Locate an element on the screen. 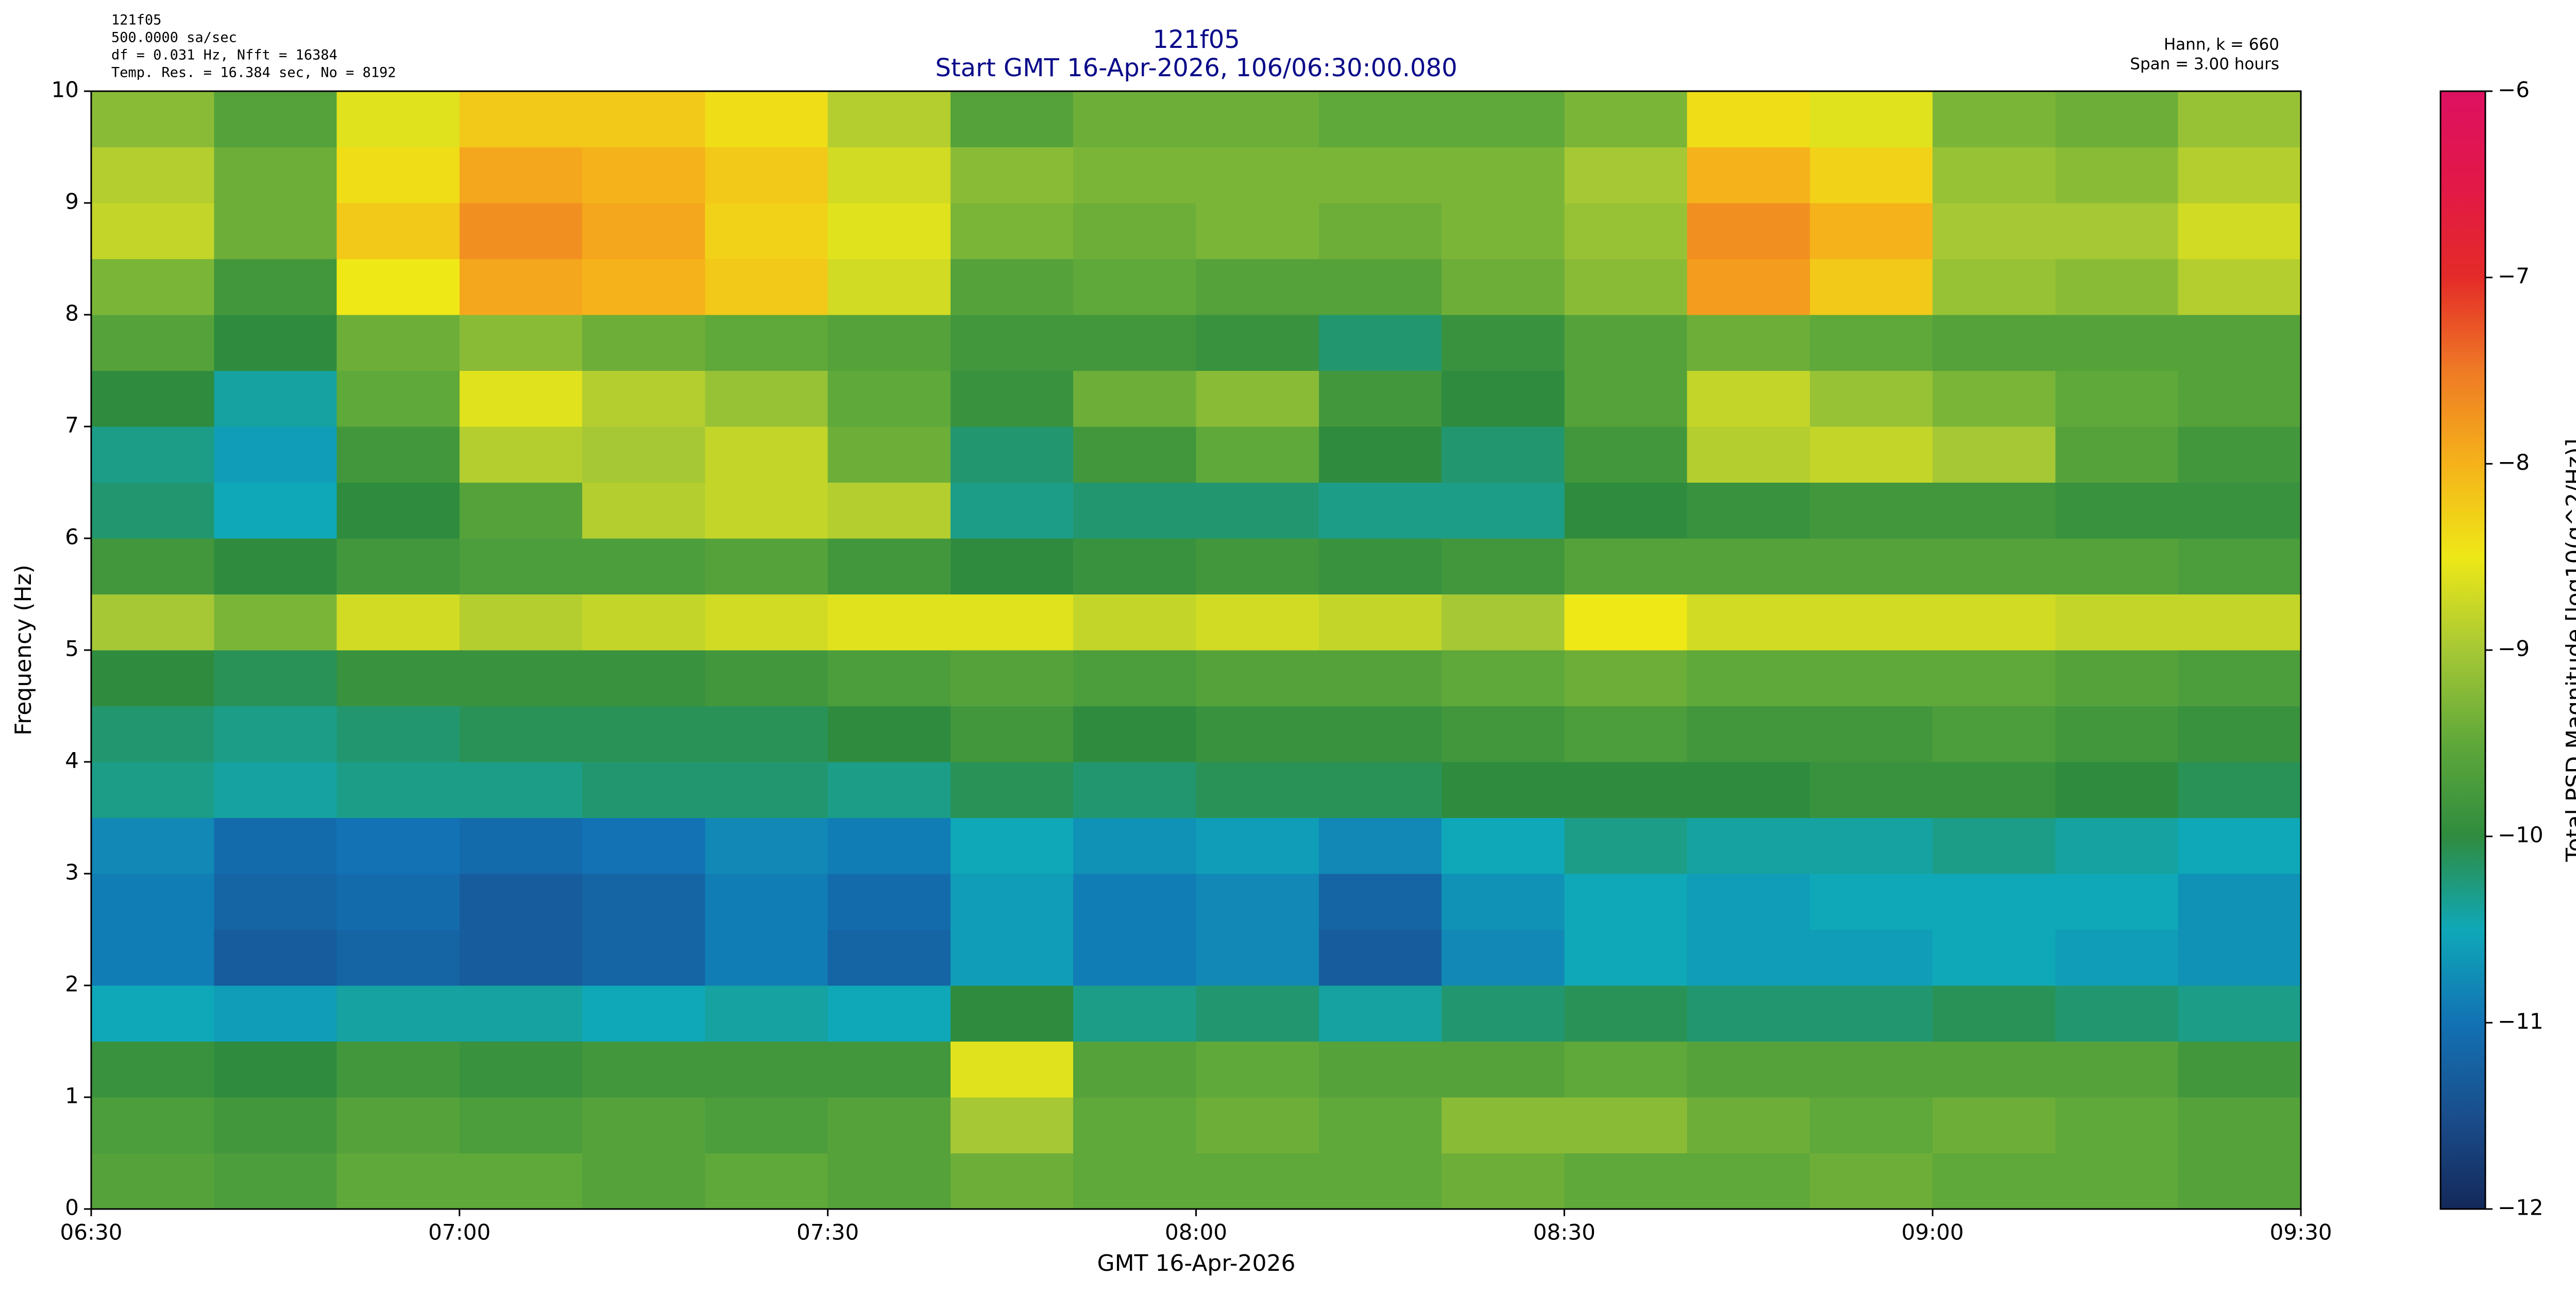 The height and width of the screenshot is (1294, 2576). x-tick-label: 09:30 is located at coordinates (2300, 1232).